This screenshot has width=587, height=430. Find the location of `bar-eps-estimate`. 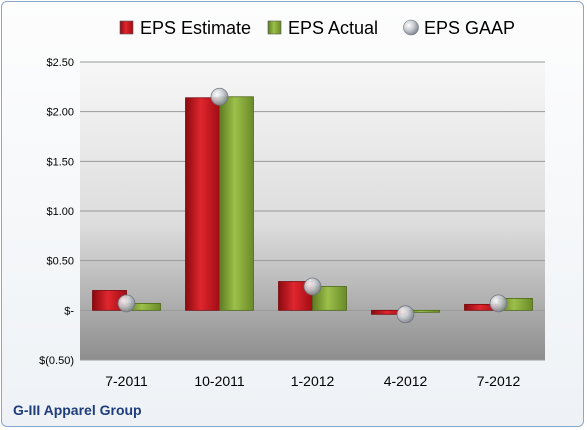

bar-eps-estimate is located at coordinates (202, 204).